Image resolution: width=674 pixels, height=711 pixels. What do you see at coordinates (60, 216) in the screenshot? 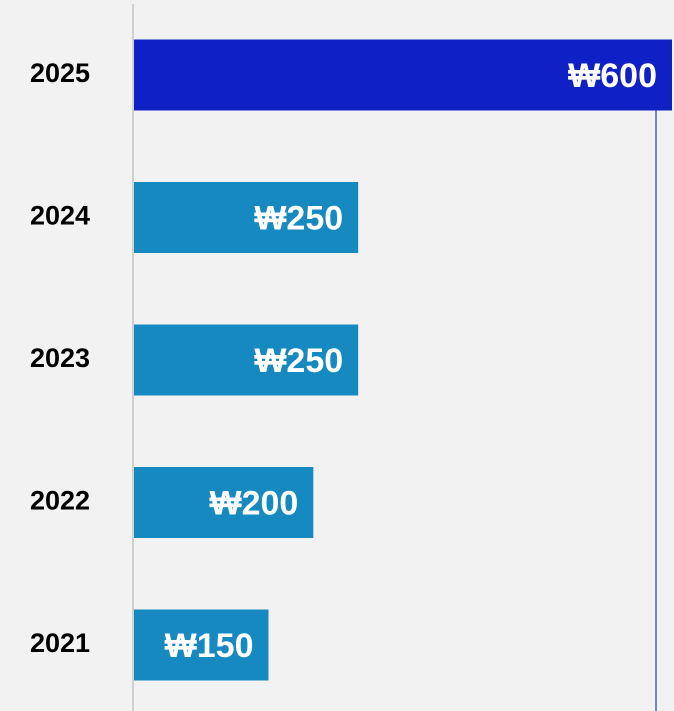
I see `y-tick-label: 2024` at bounding box center [60, 216].